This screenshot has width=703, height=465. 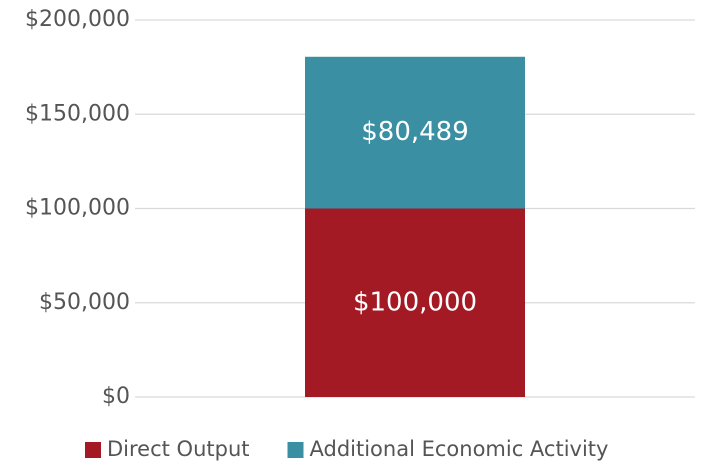 What do you see at coordinates (178, 449) in the screenshot?
I see `legend-label: Direct Output` at bounding box center [178, 449].